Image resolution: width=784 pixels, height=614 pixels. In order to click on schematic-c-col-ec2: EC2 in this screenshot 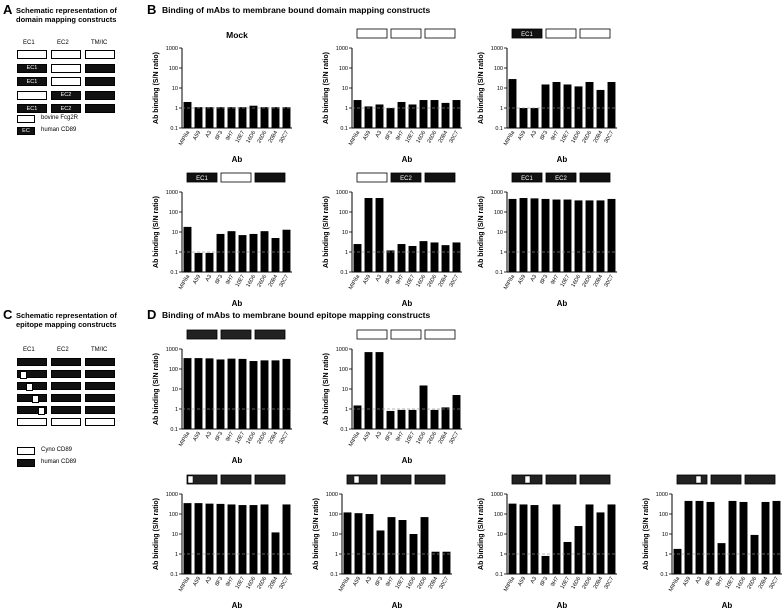, I will do `click(63, 350)`.